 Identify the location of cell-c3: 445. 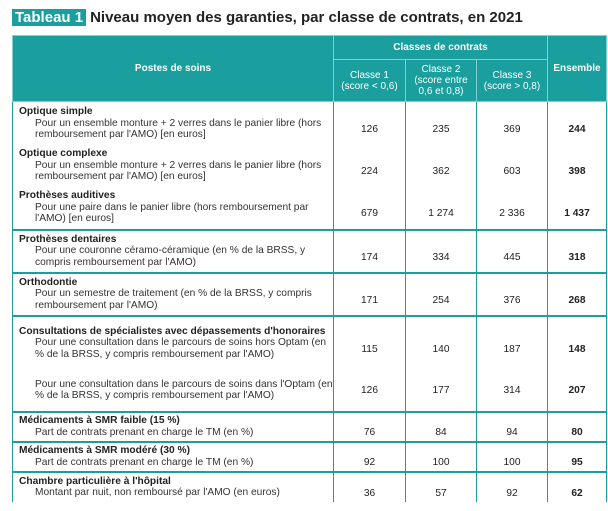
(512, 250).